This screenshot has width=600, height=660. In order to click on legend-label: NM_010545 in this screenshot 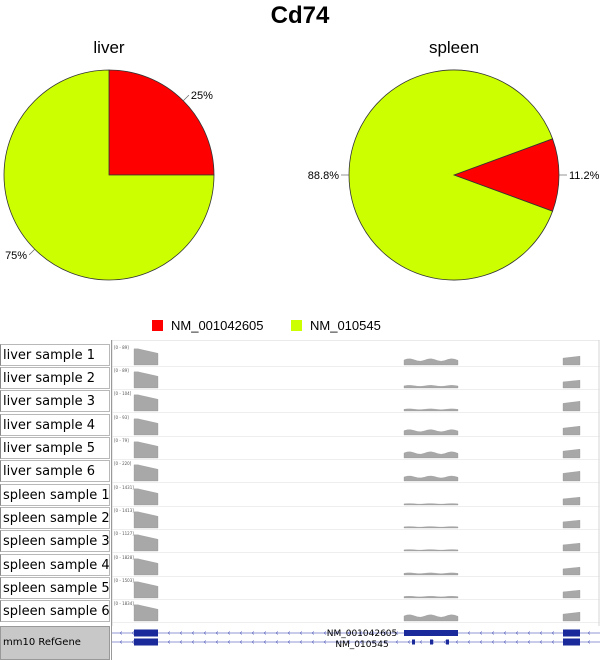, I will do `click(345, 325)`.